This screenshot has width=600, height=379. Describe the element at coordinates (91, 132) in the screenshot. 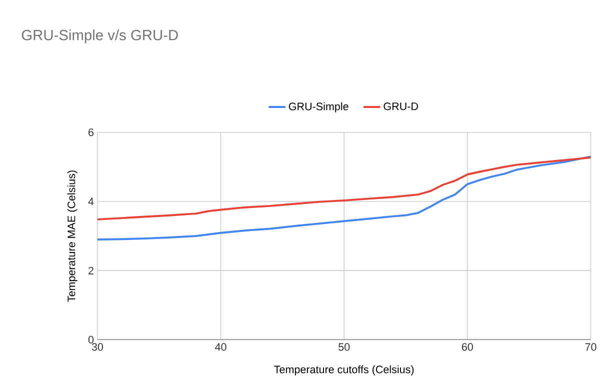

I see `y-tick-label: 6` at that location.